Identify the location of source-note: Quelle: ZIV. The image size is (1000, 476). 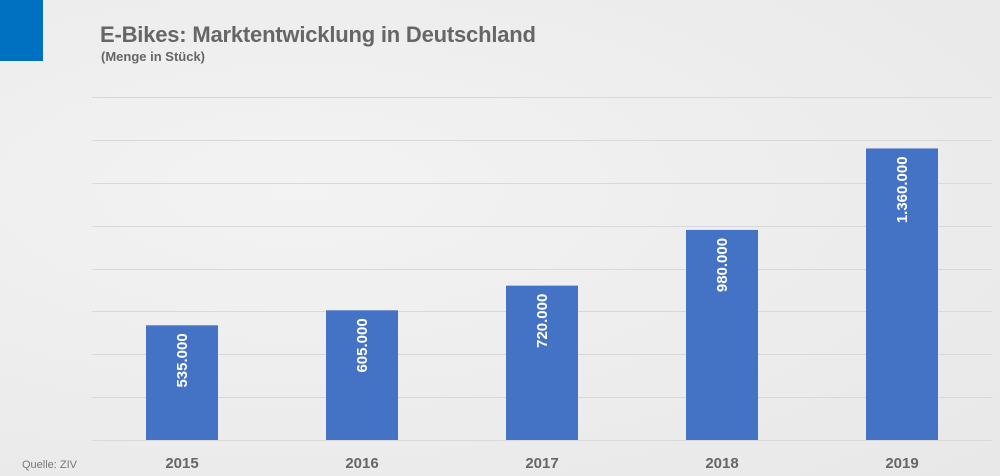
(49, 465).